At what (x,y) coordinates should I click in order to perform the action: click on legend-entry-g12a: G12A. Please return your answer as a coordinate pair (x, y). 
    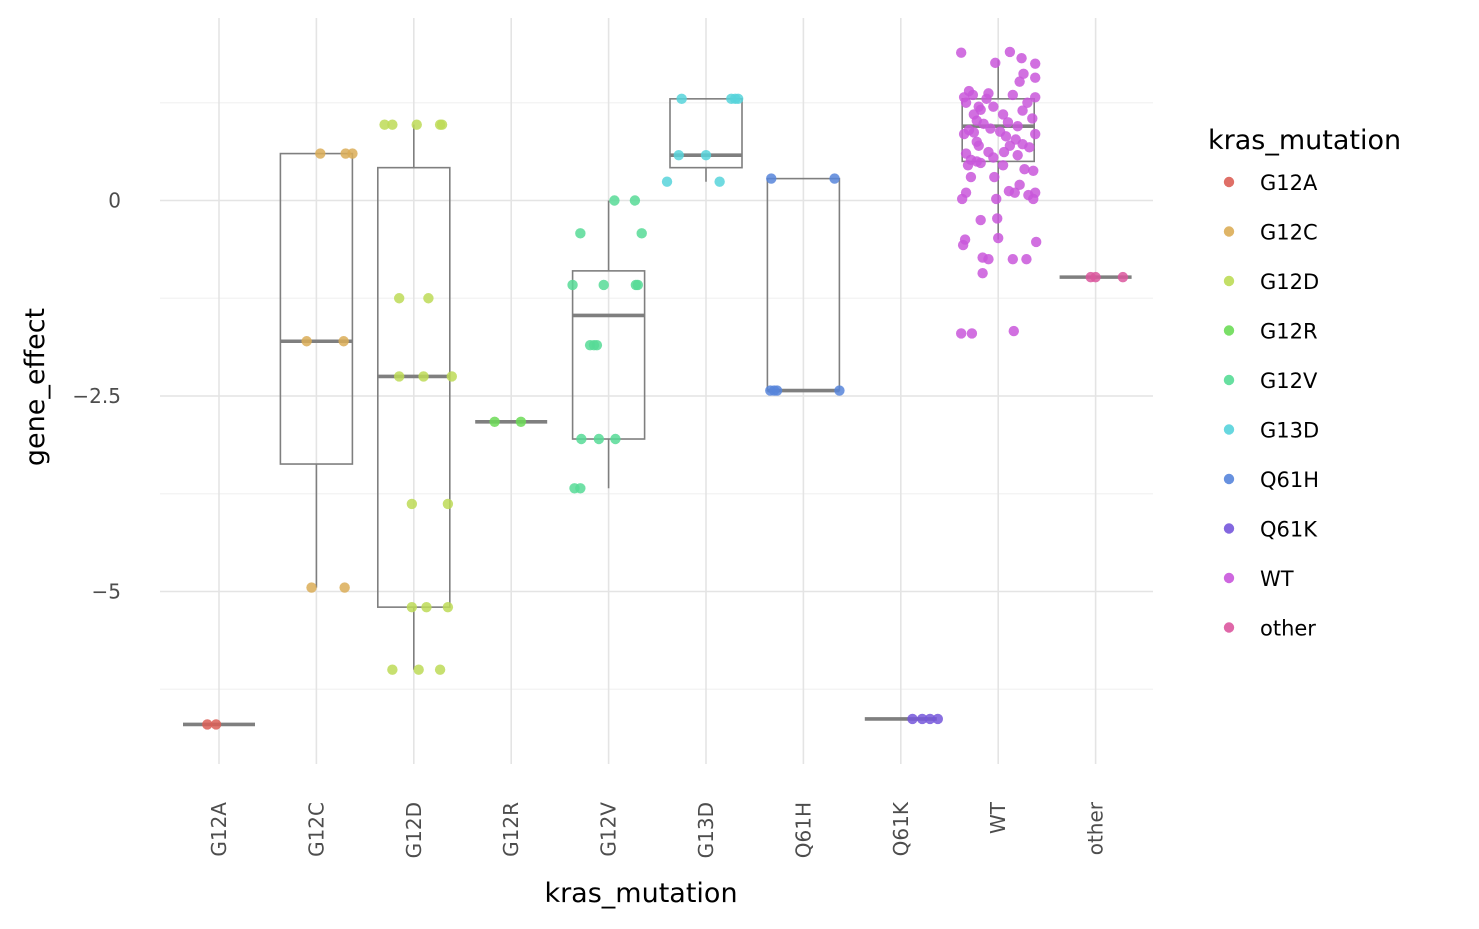
    Looking at the image, I should click on (1270, 183).